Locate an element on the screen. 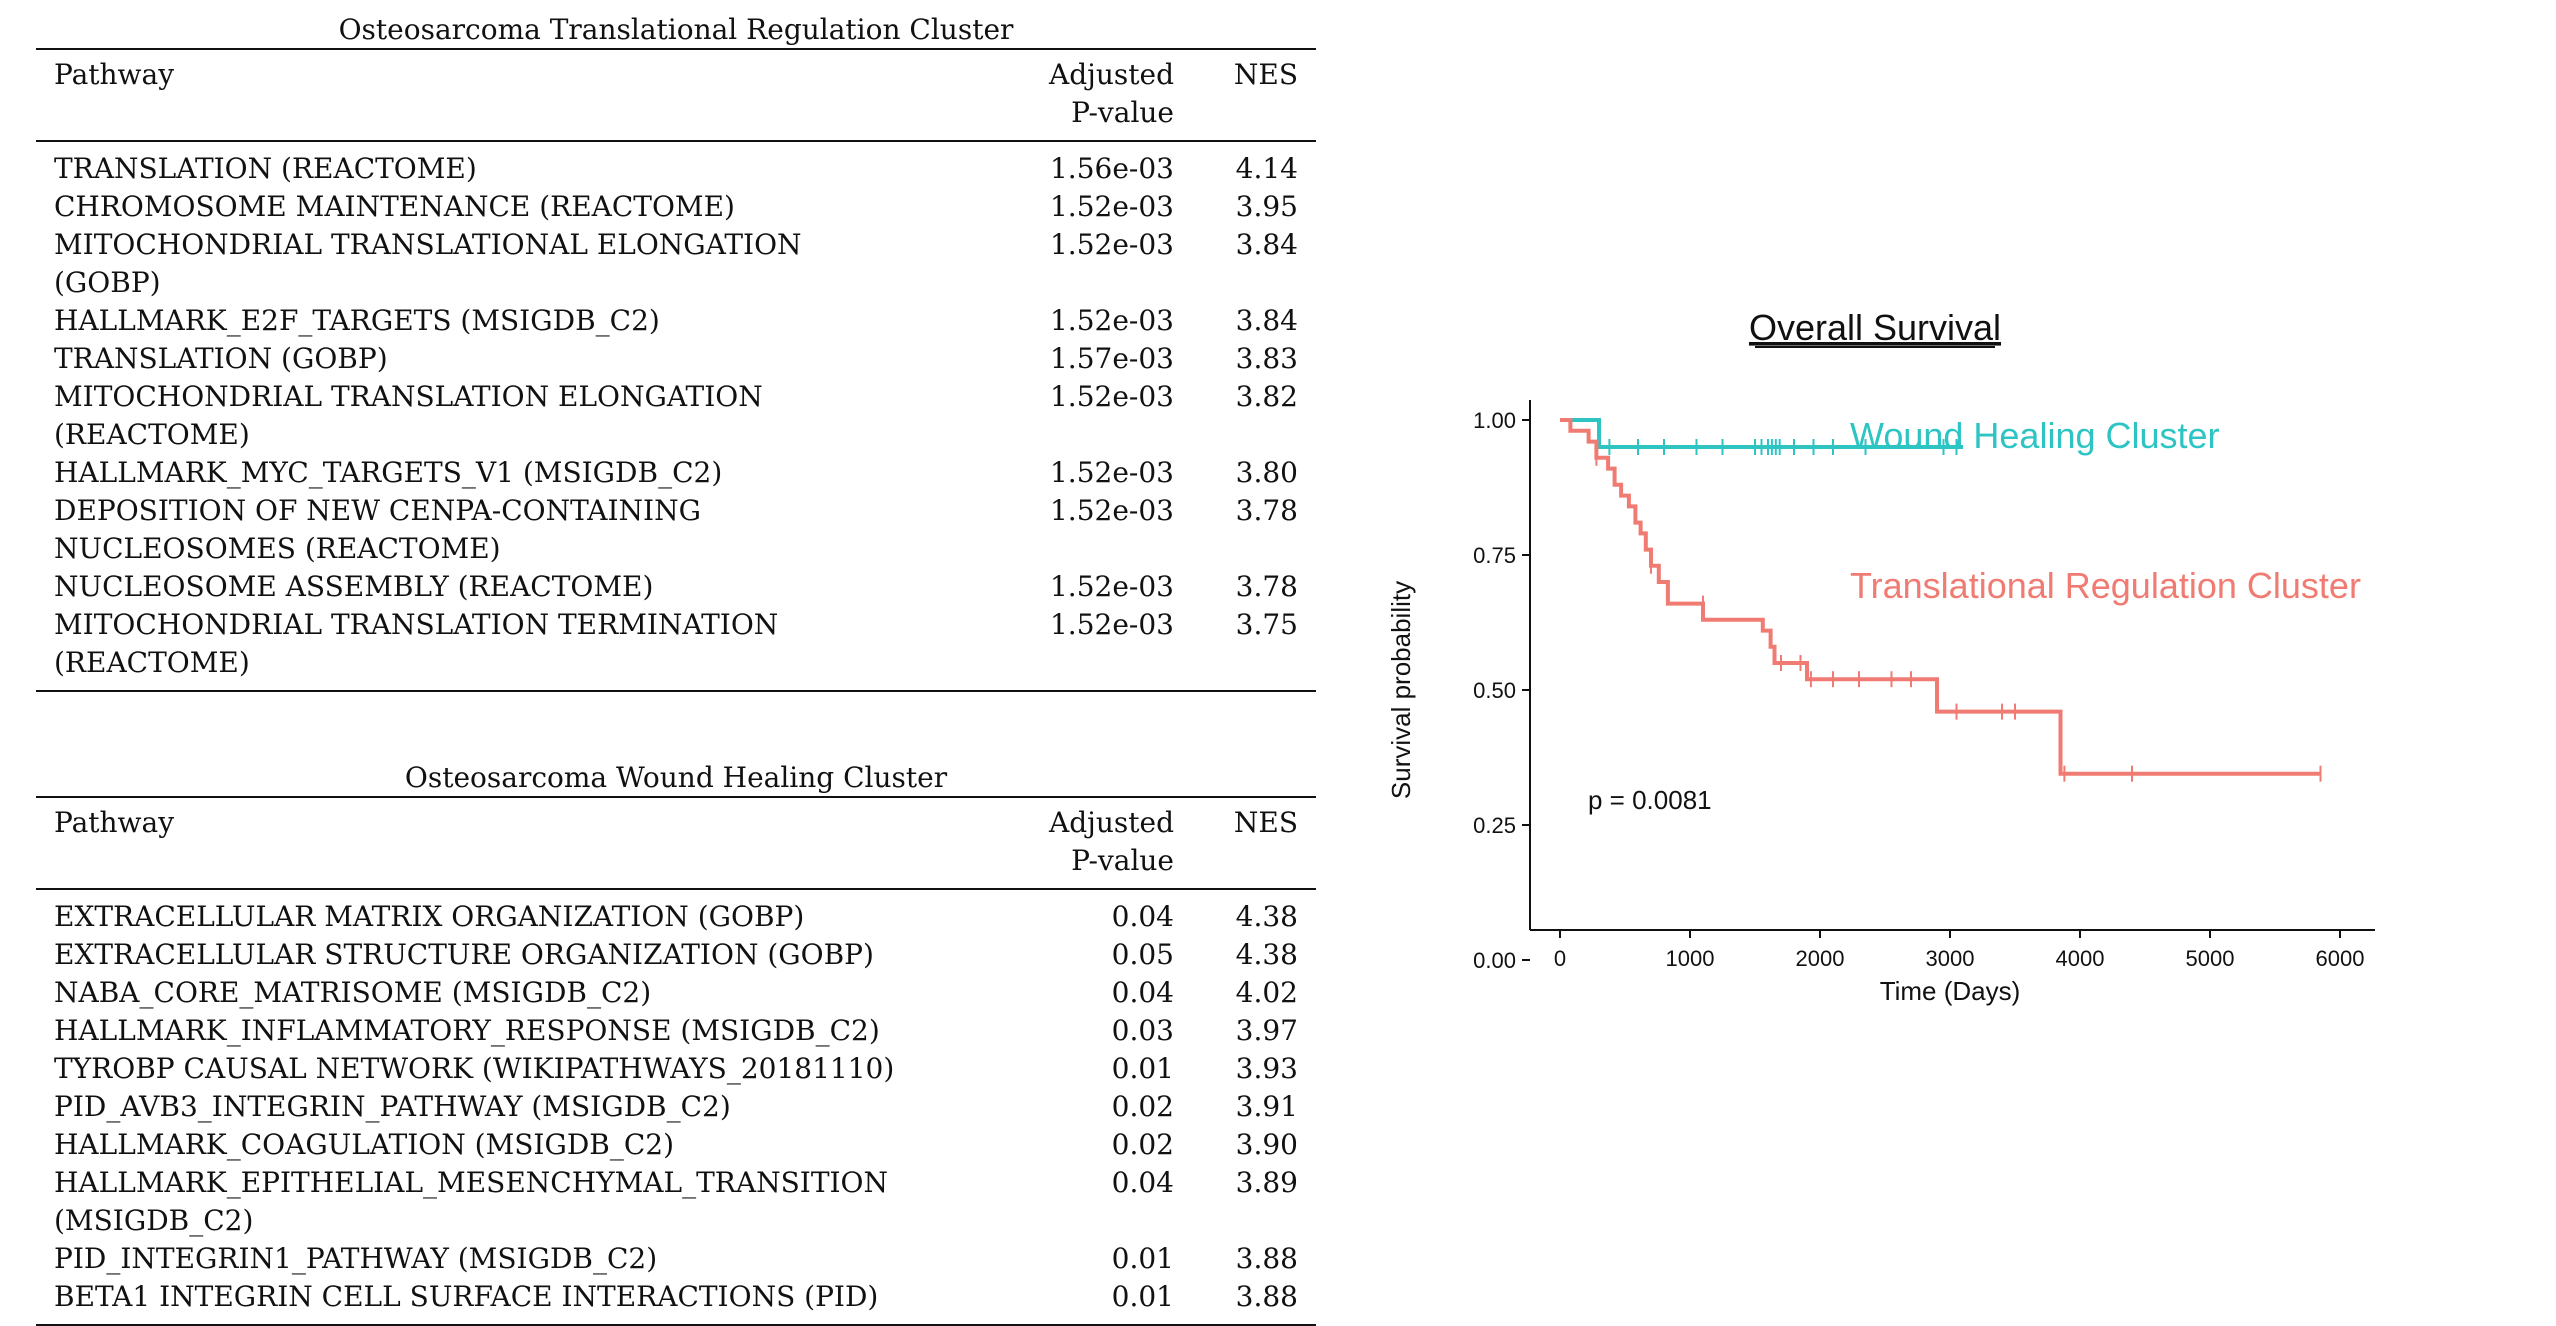  table2-caption: Osteosarcoma Wound Healing Cluster is located at coordinates (676, 777).